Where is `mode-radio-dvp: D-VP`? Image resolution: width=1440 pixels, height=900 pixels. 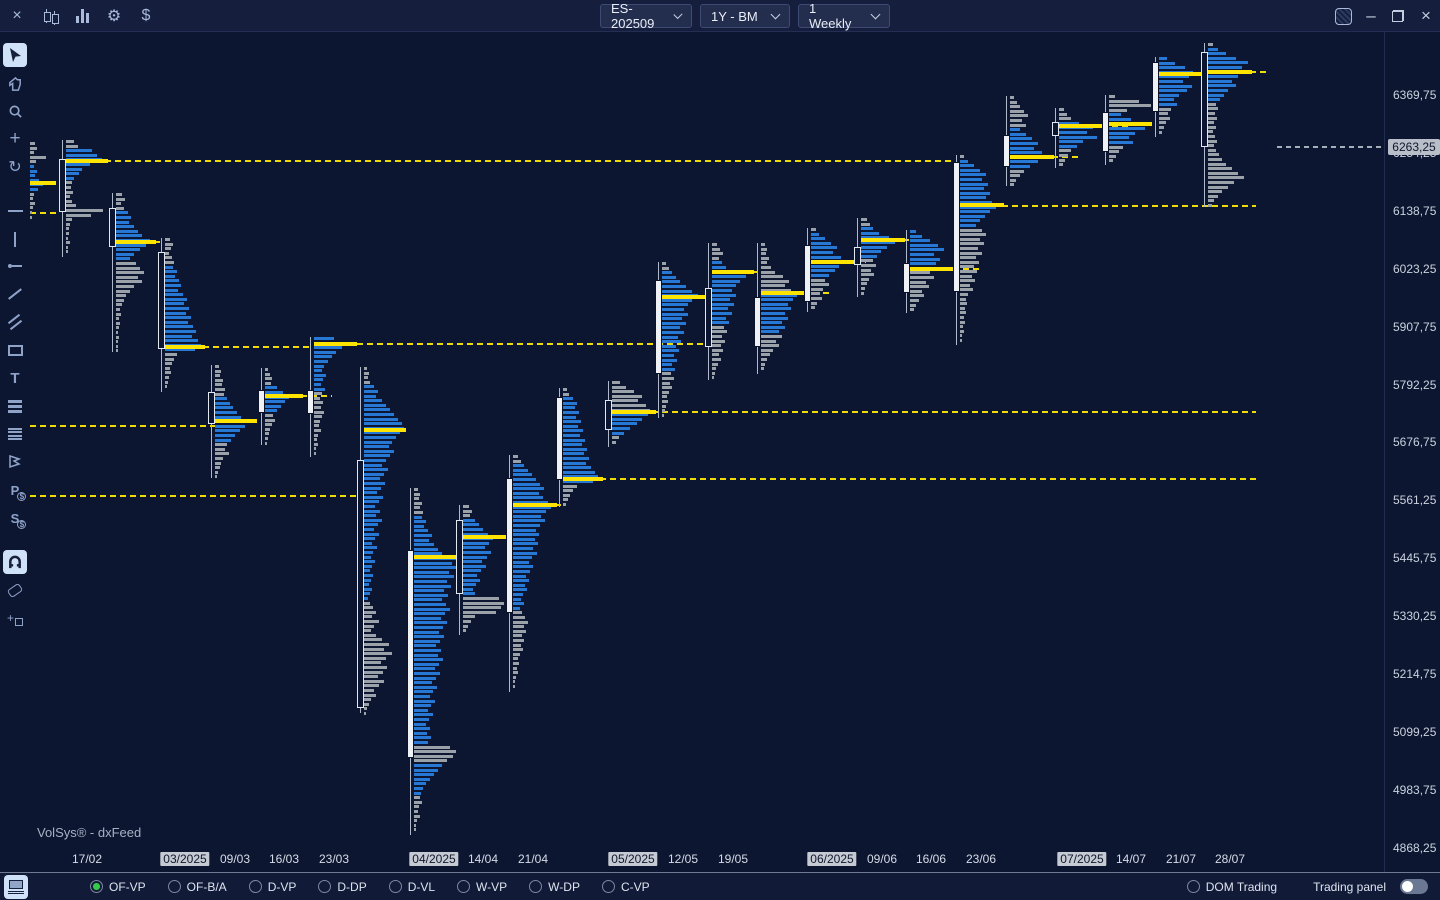
mode-radio-dvp: D-VP is located at coordinates (272, 887).